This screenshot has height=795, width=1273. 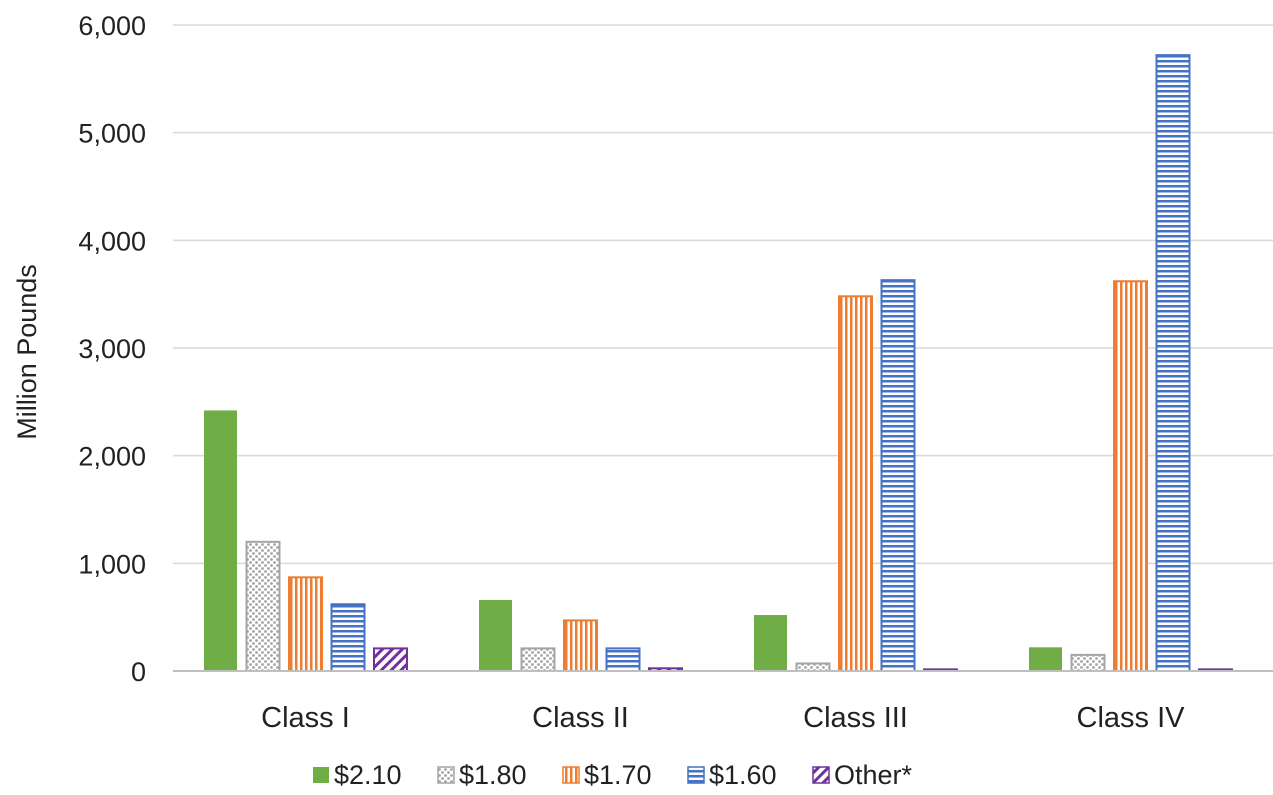 What do you see at coordinates (112, 457) in the screenshot?
I see `y-tick-label: 2,000` at bounding box center [112, 457].